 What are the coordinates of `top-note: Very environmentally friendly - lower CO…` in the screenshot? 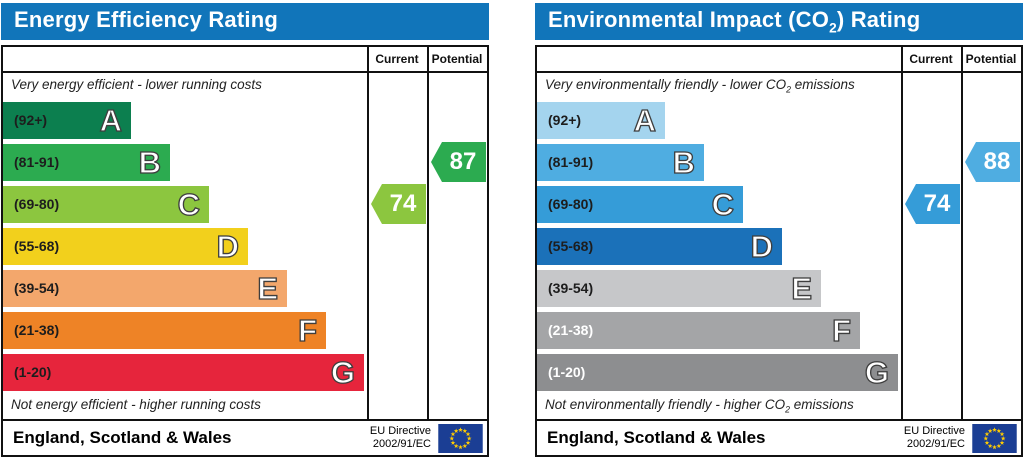 It's located at (700, 86).